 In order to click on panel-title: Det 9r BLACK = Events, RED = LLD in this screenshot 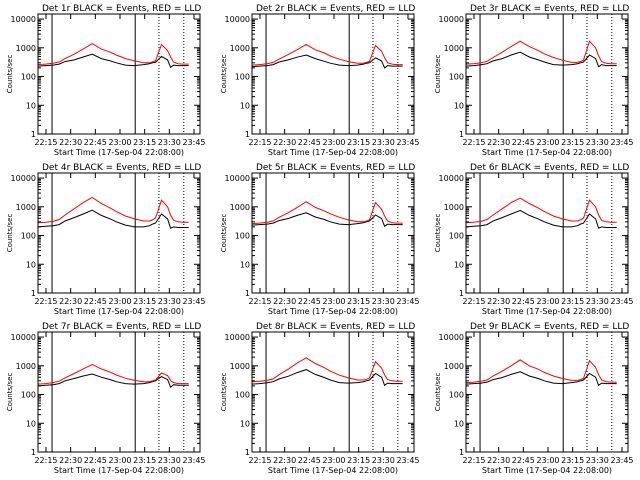, I will do `click(549, 327)`.